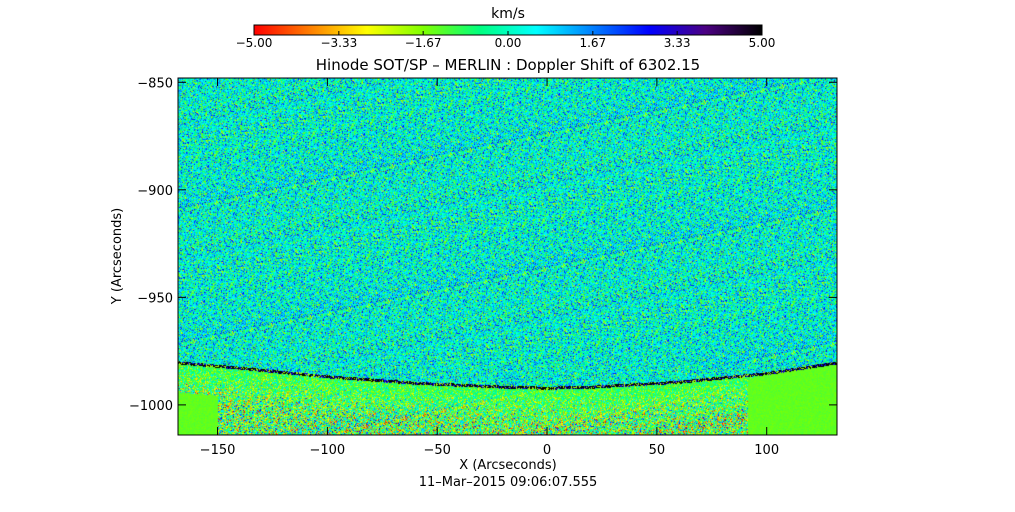  Describe the element at coordinates (151, 406) in the screenshot. I see `y-tick-label: −1000` at that location.